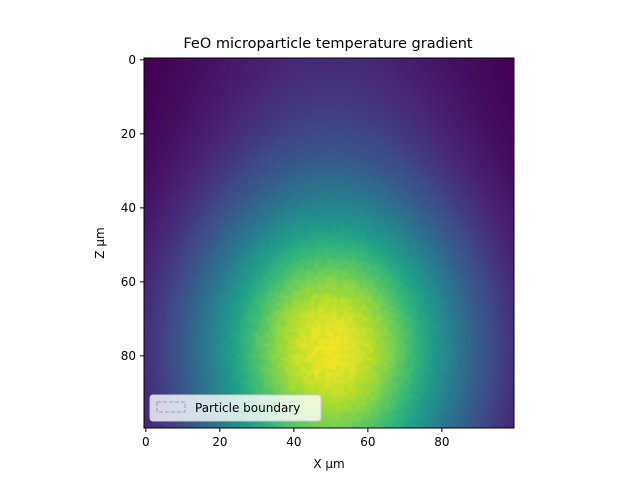  What do you see at coordinates (293, 442) in the screenshot?
I see `x-tick-label: 40` at bounding box center [293, 442].